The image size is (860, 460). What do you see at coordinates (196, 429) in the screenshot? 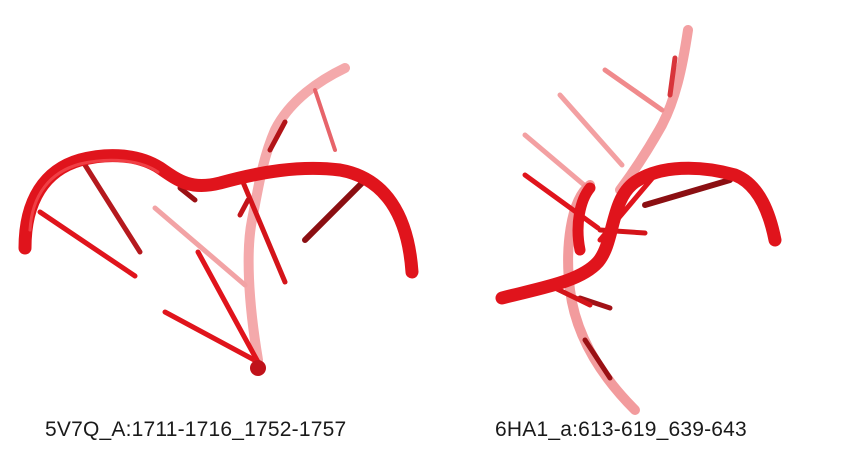
I see `structure-label-1: 5V7Q_A:1711-1716_1752-1757` at bounding box center [196, 429].